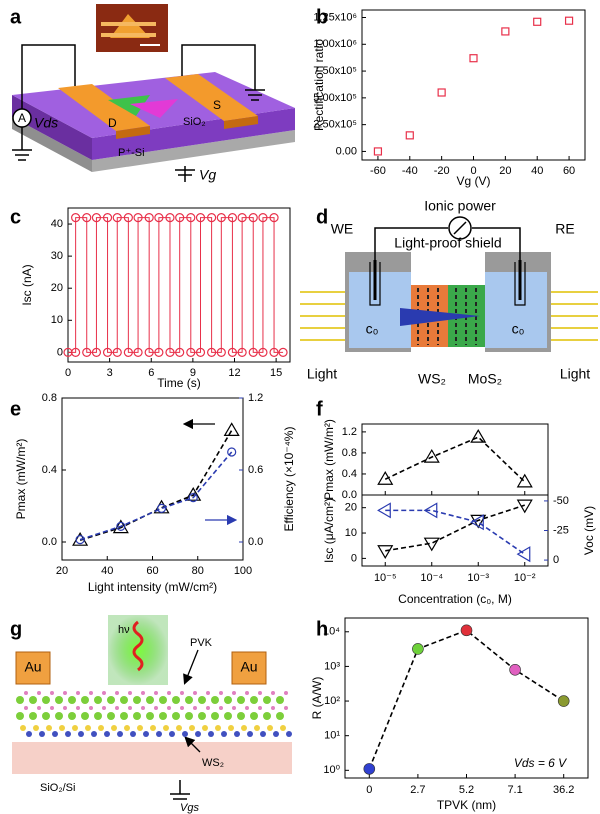 Image resolution: width=600 pixels, height=814 pixels. I want to click on y-tick-label: 0.4, so click(49, 470).